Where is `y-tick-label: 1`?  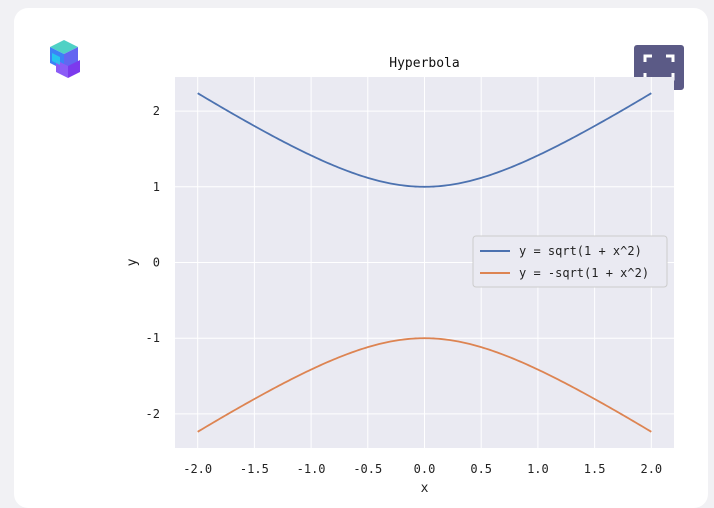 y-tick-label: 1 is located at coordinates (156, 187).